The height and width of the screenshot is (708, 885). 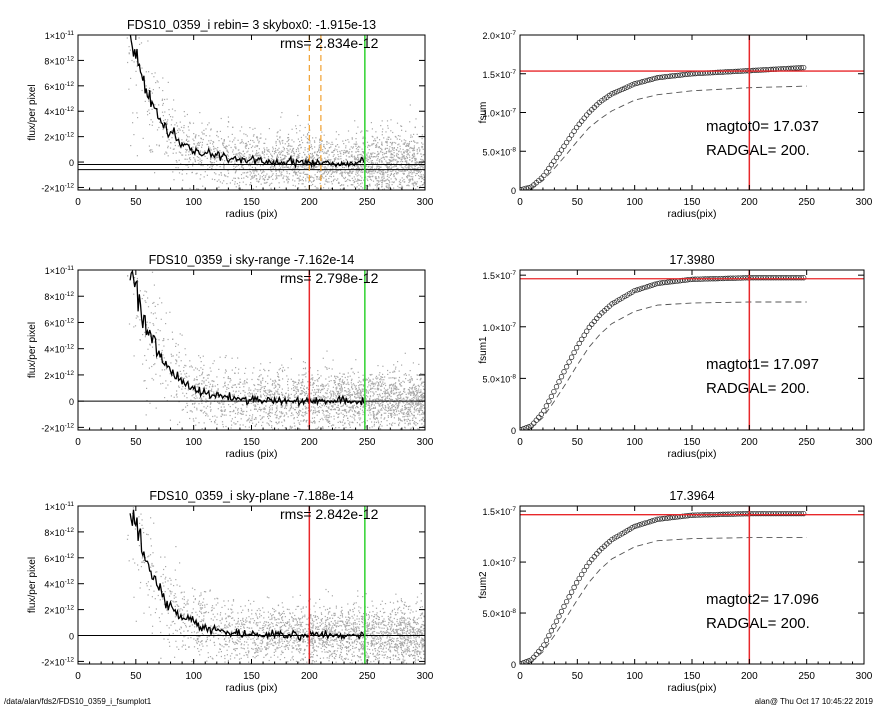 I want to click on x-tick-label: 0, so click(x=520, y=202).